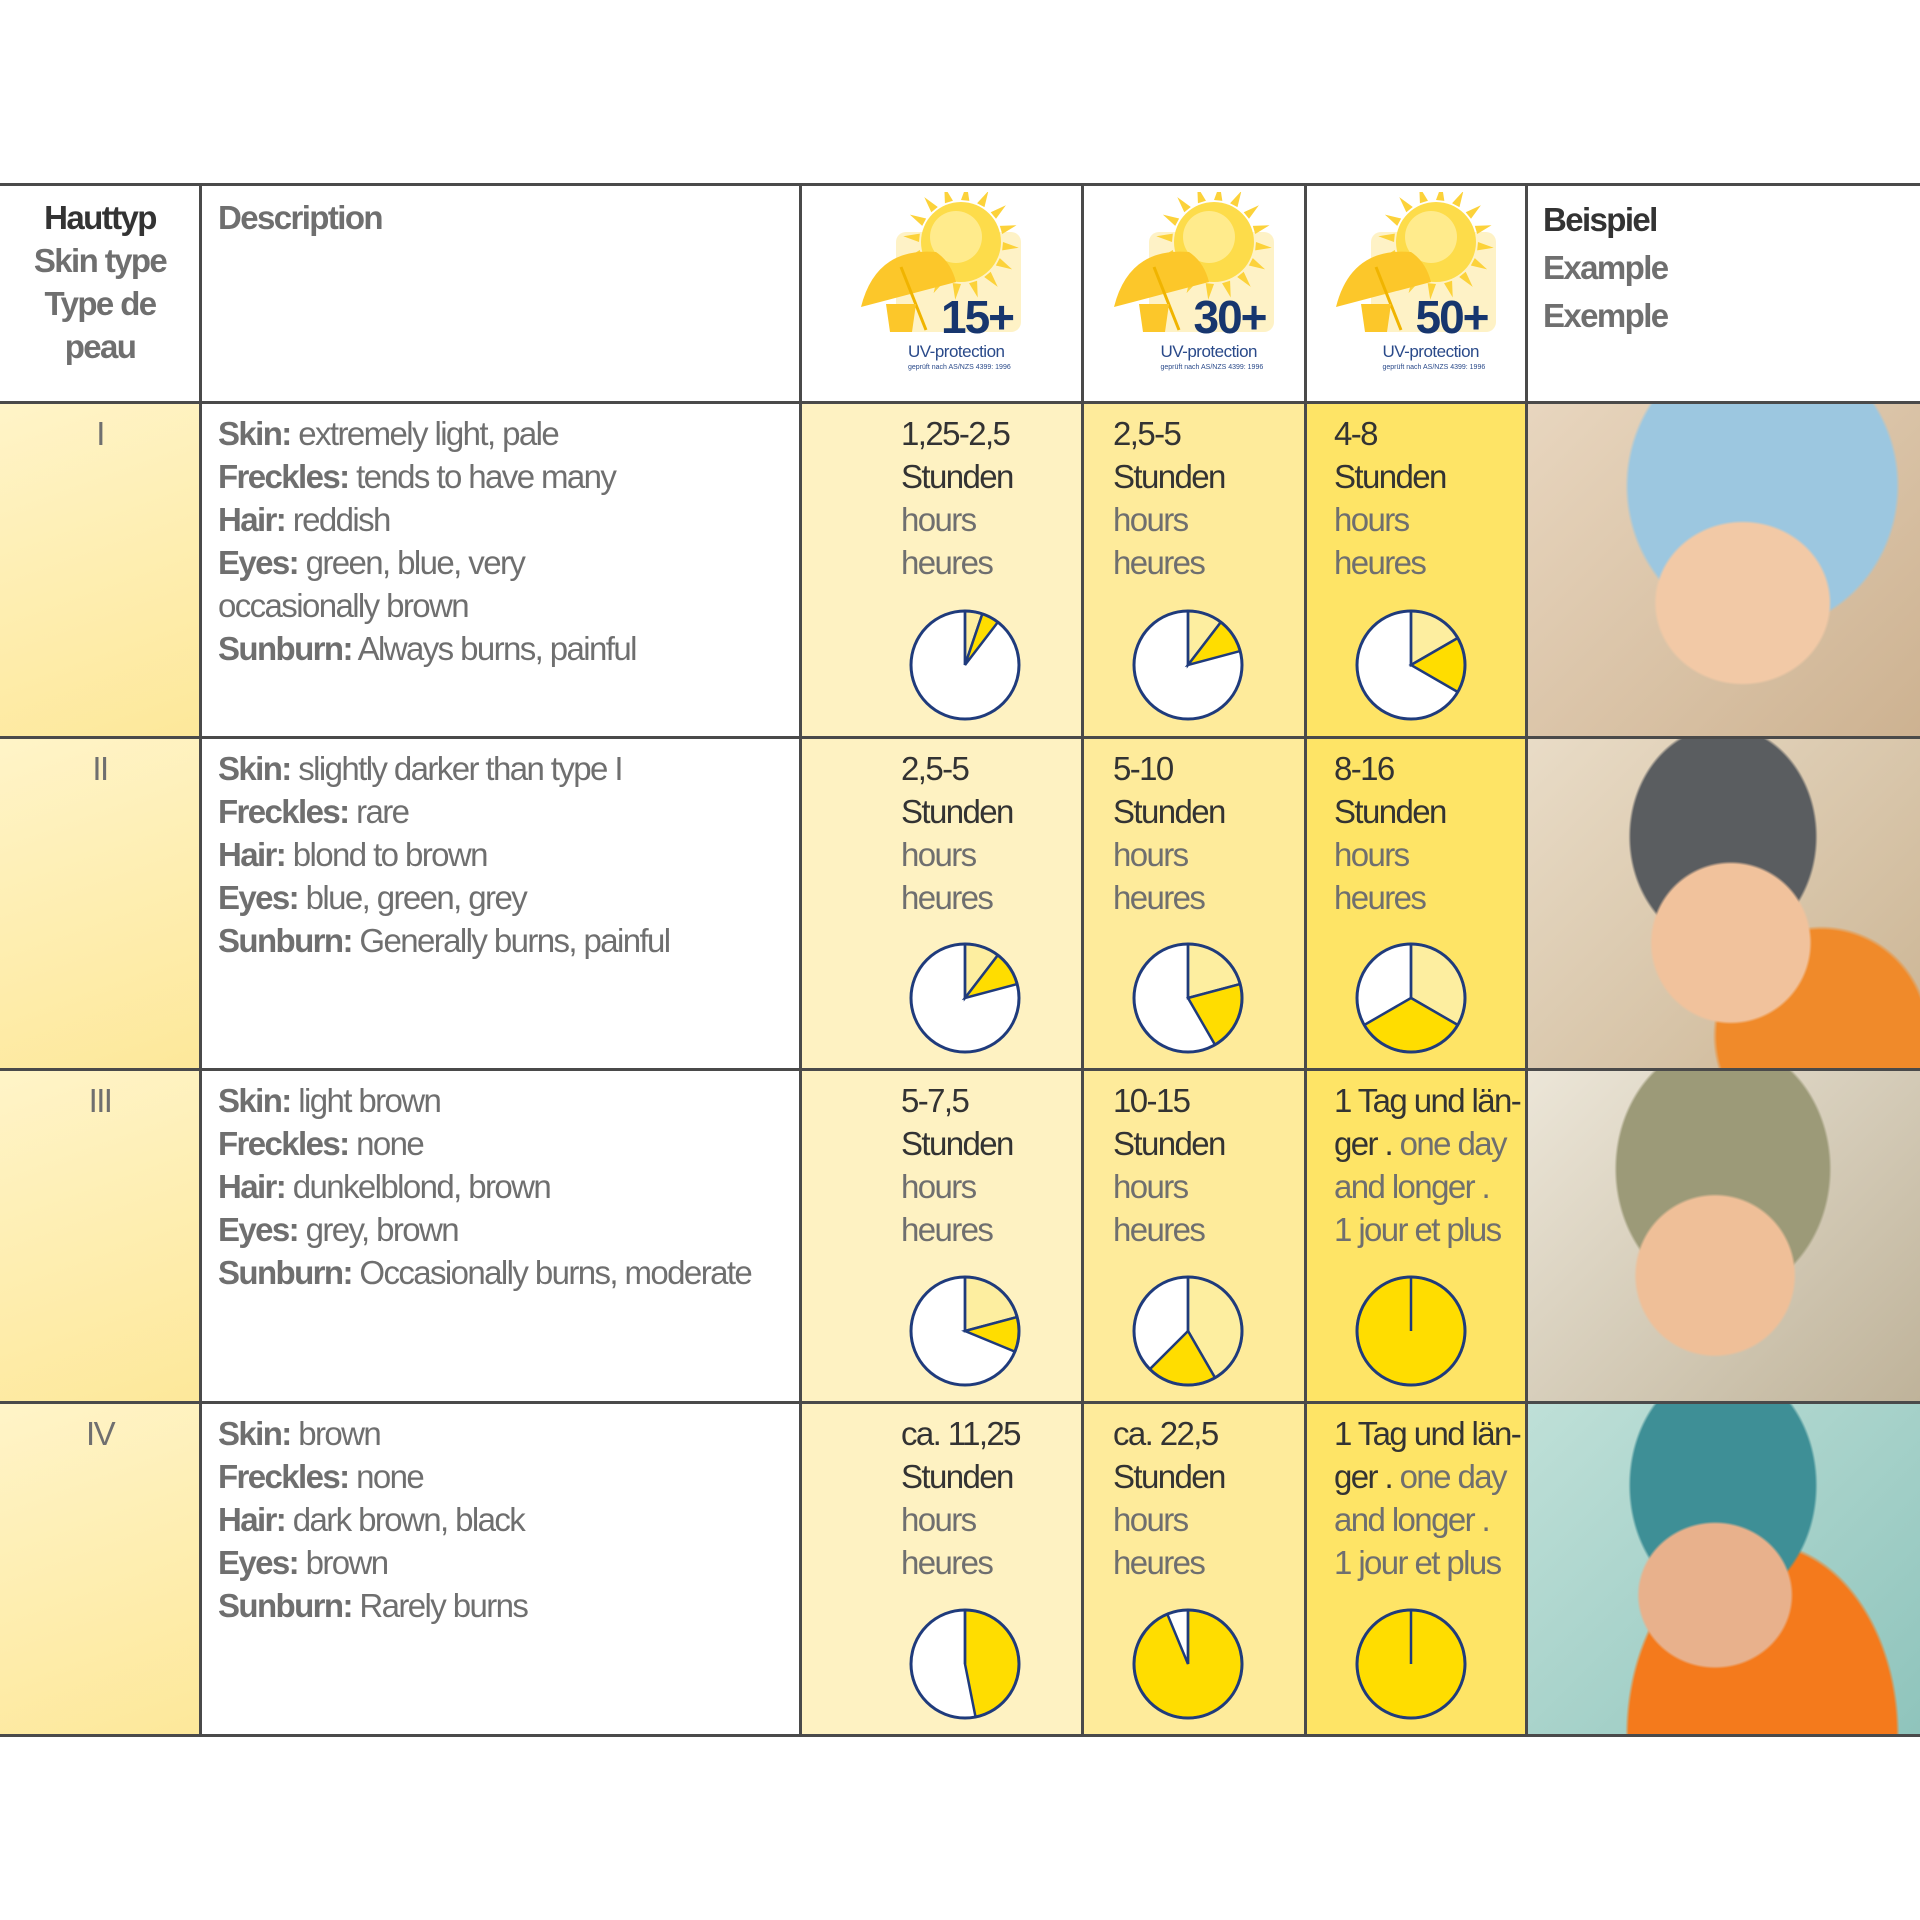 The image size is (1920, 1920). I want to click on description-line: Eyes: green, blue, very, so click(509, 562).